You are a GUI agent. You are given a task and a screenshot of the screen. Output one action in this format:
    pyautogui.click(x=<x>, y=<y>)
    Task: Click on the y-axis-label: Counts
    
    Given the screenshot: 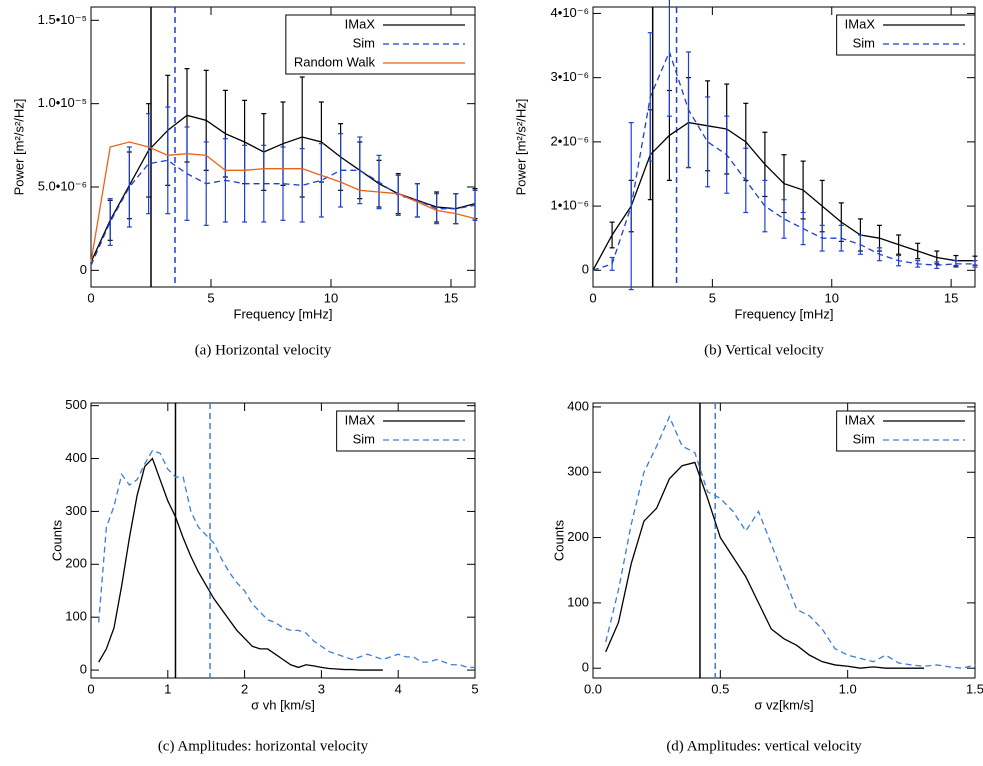 What is the action you would take?
    pyautogui.click(x=56, y=540)
    